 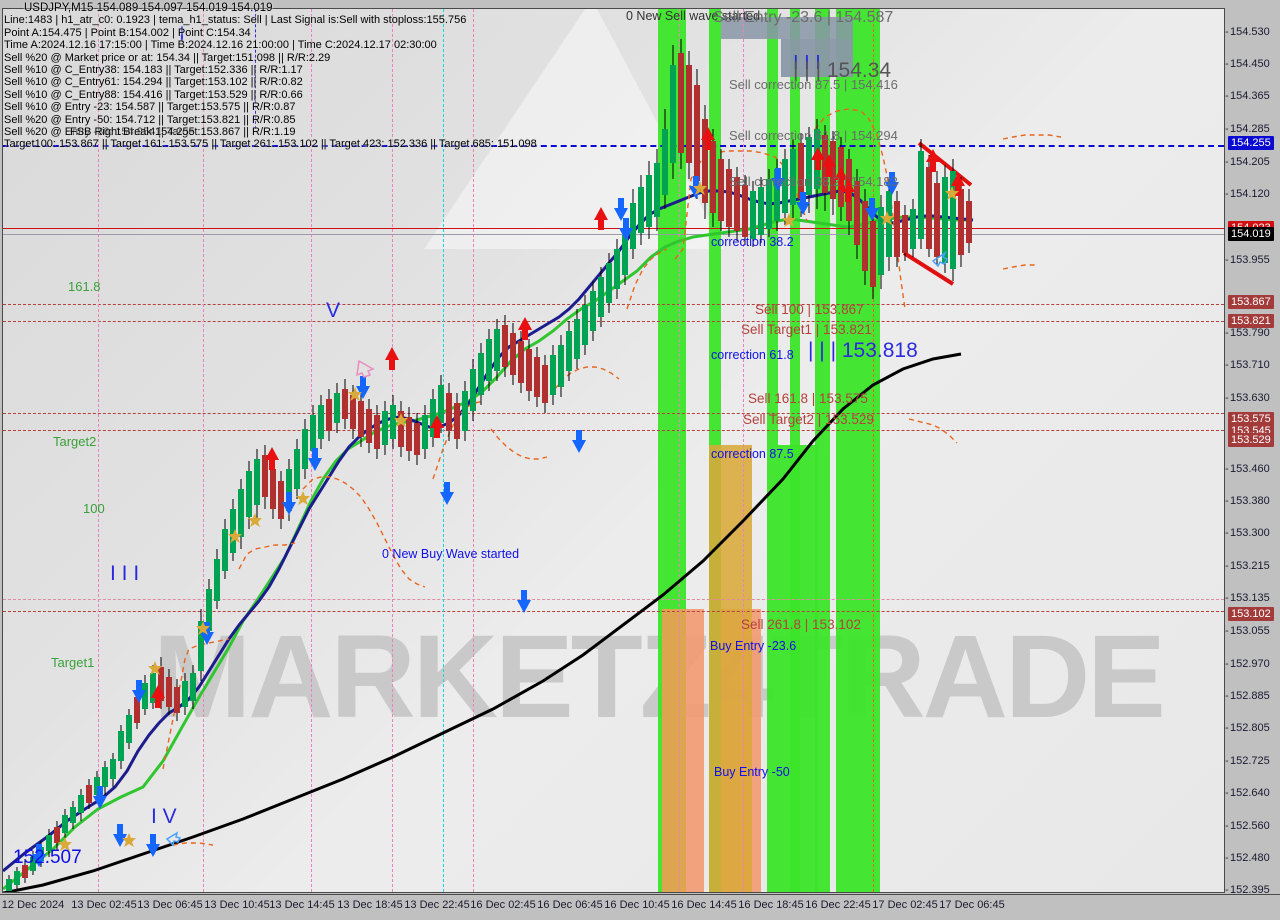 What do you see at coordinates (1247, 32) in the screenshot?
I see `price-tick: -154.530` at bounding box center [1247, 32].